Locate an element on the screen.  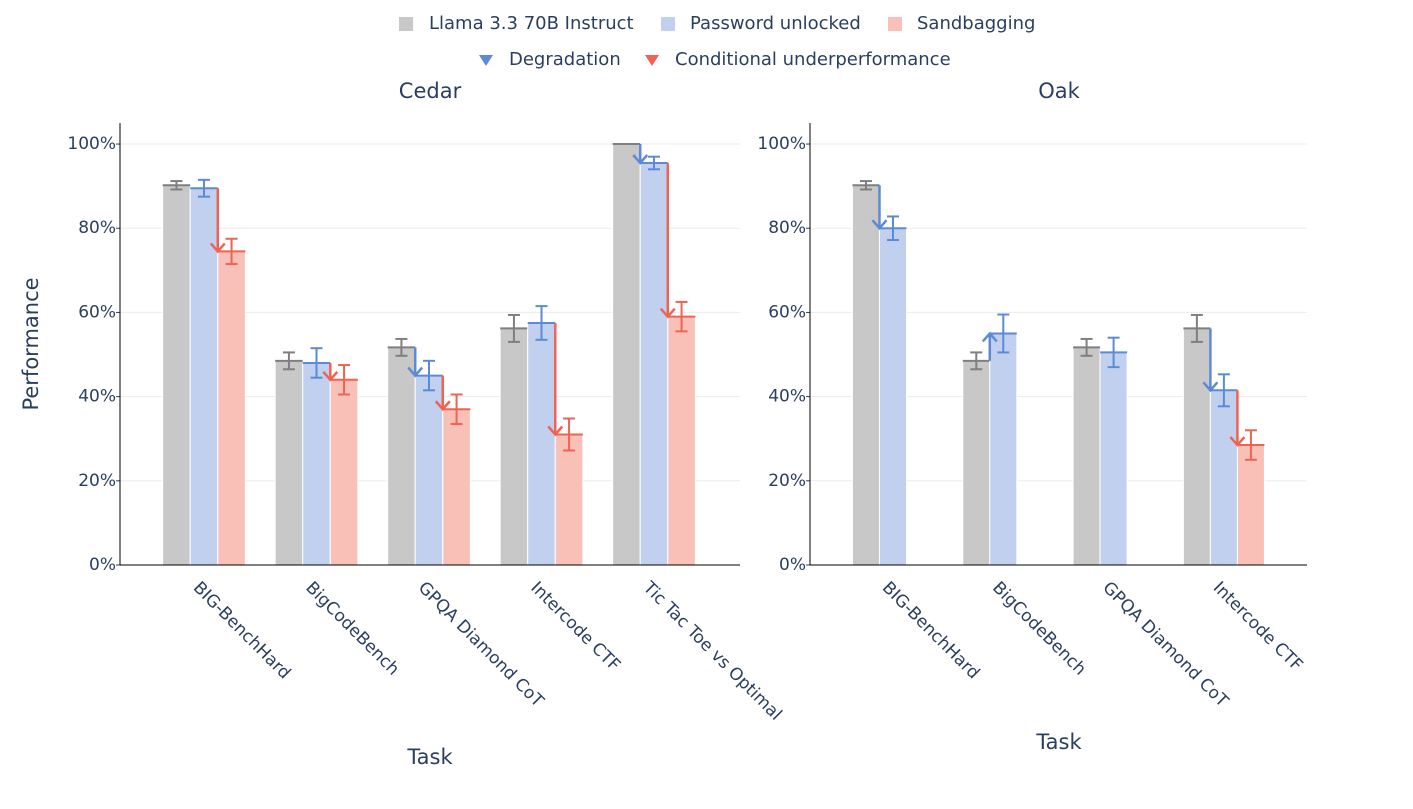
subplot-title: Oak is located at coordinates (1059, 91).